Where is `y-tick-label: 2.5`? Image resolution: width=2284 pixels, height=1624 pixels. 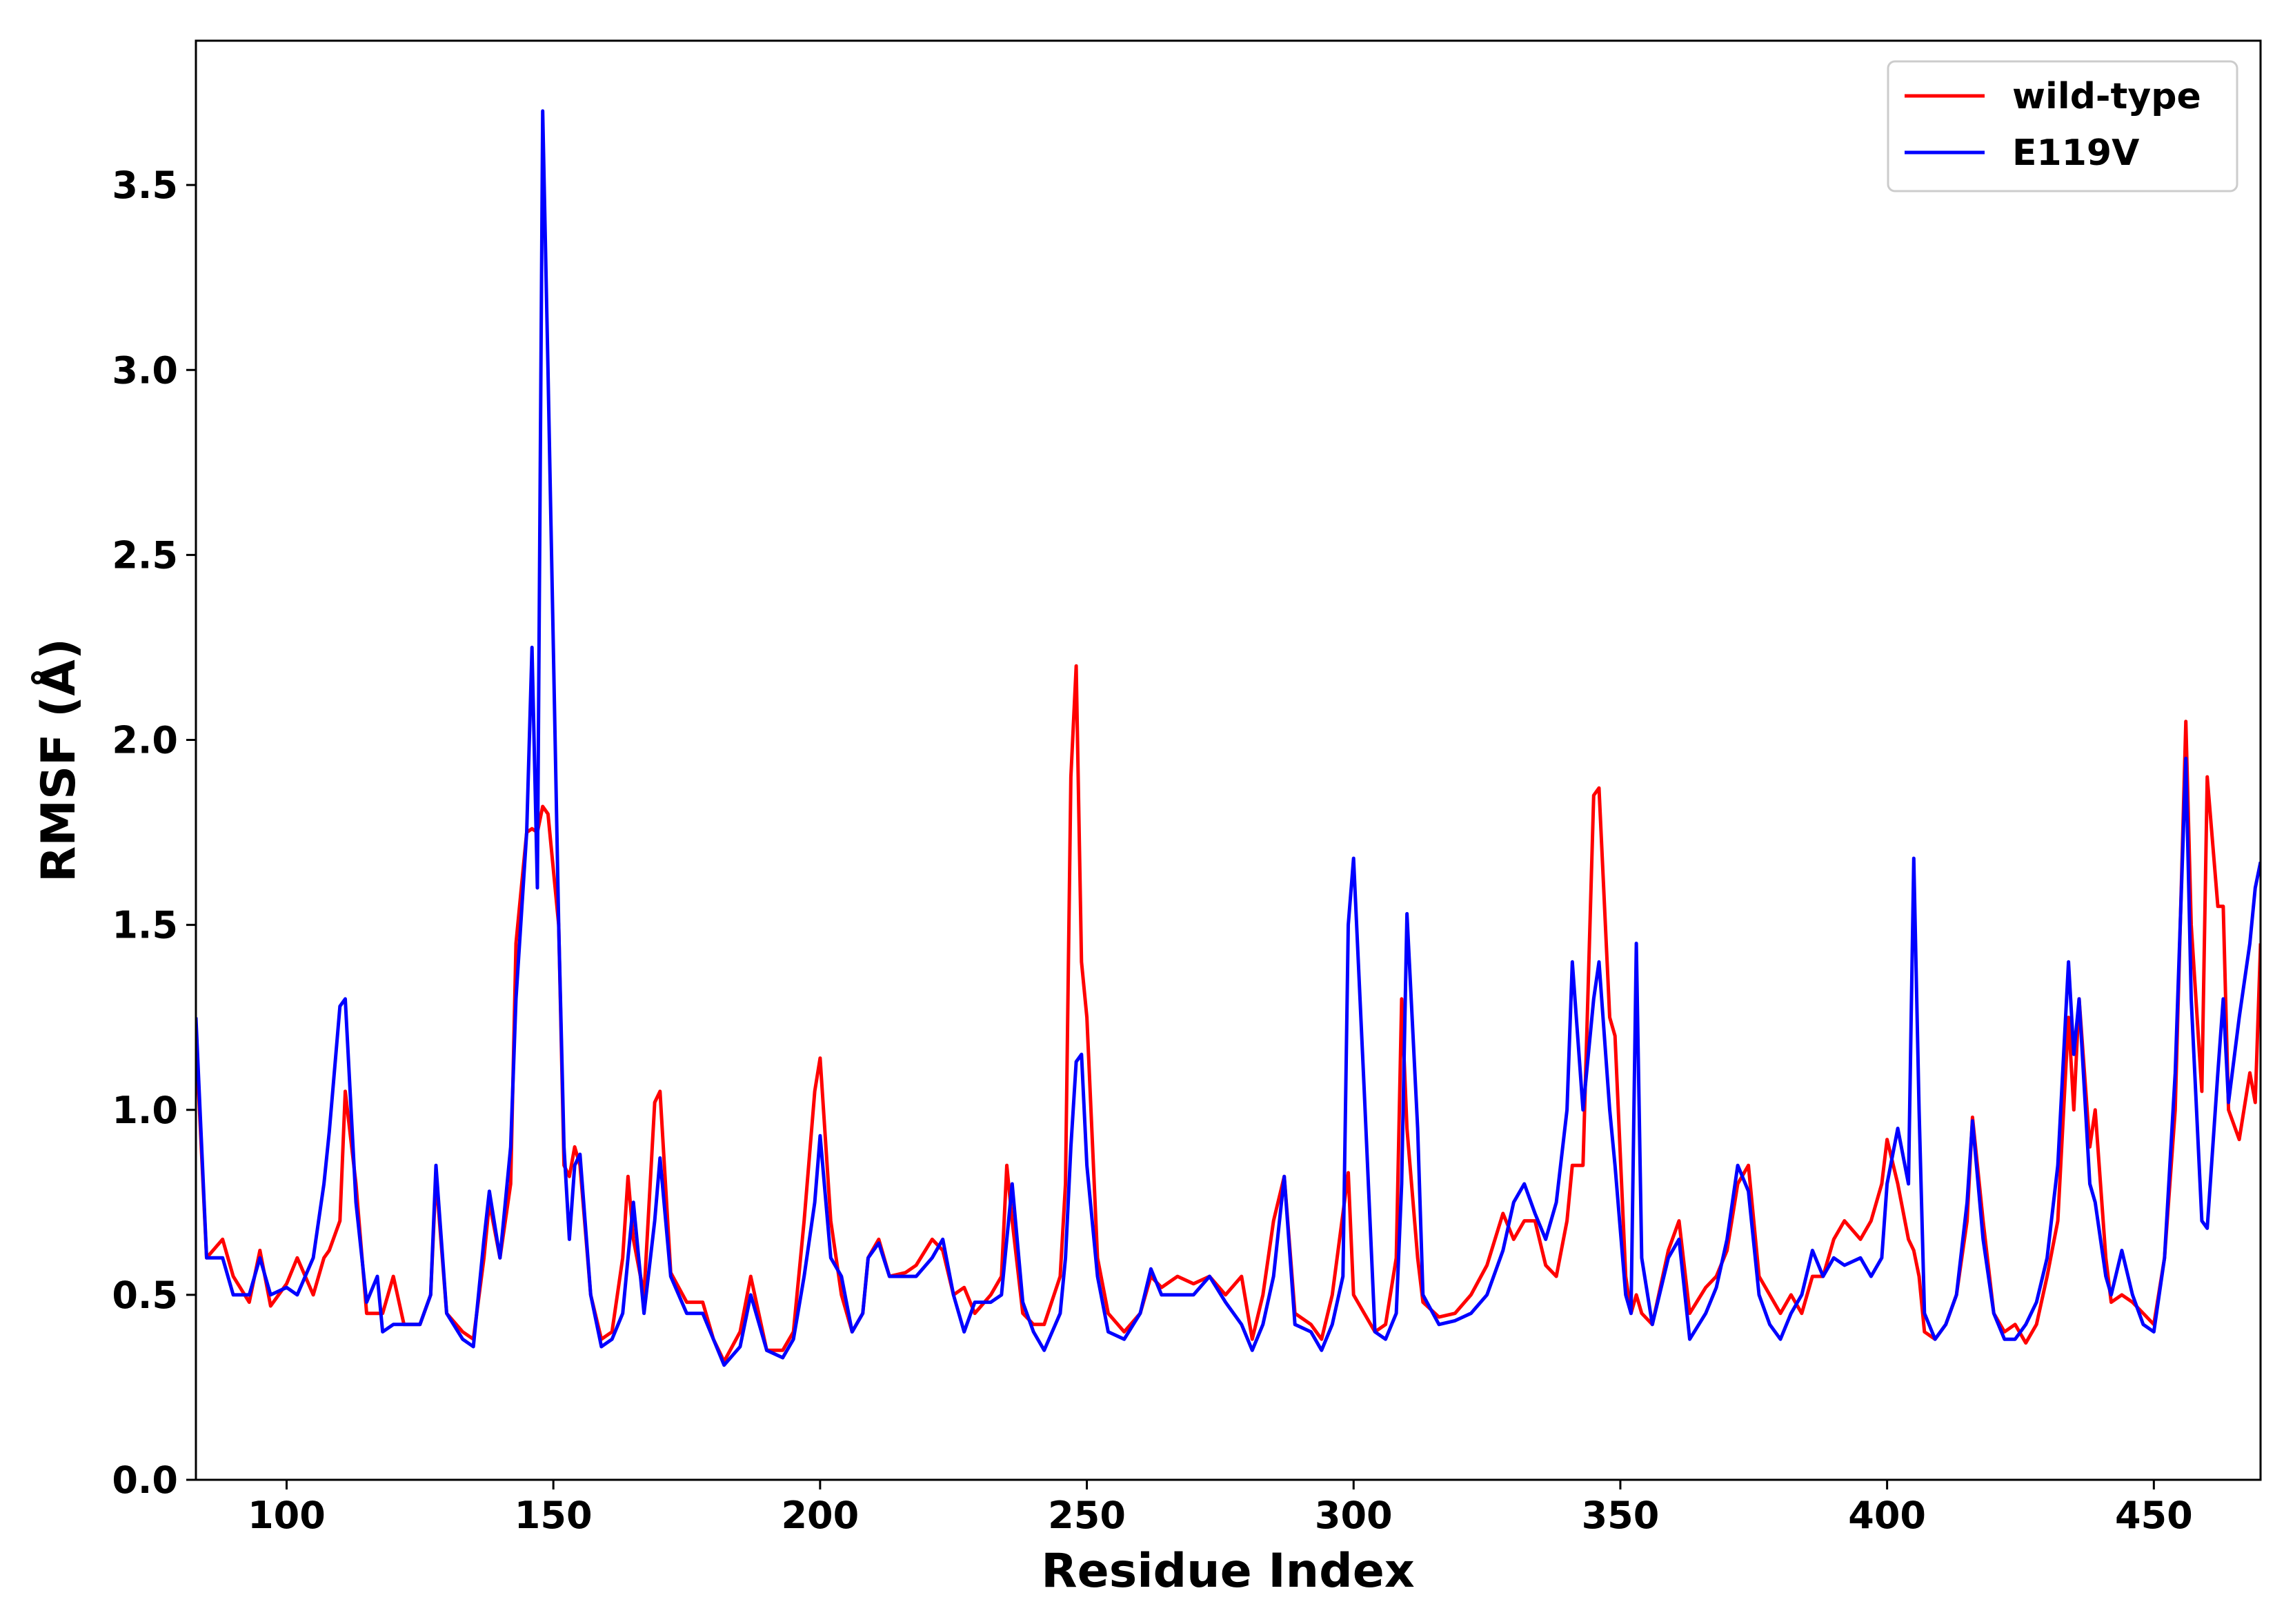 y-tick-label: 2.5 is located at coordinates (145, 555).